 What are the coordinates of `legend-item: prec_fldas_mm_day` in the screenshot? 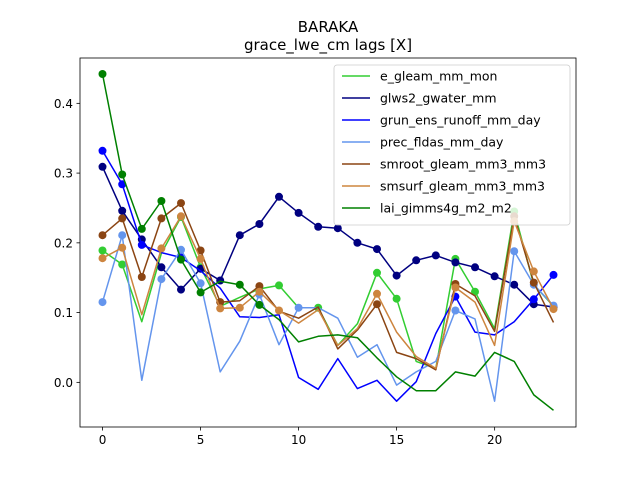 It's located at (423, 142).